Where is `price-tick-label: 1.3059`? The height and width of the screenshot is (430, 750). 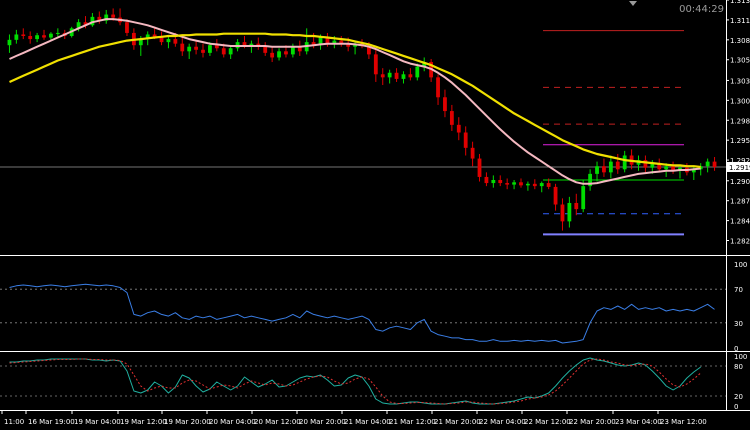
price-tick-label: 1.3059 is located at coordinates (740, 61).